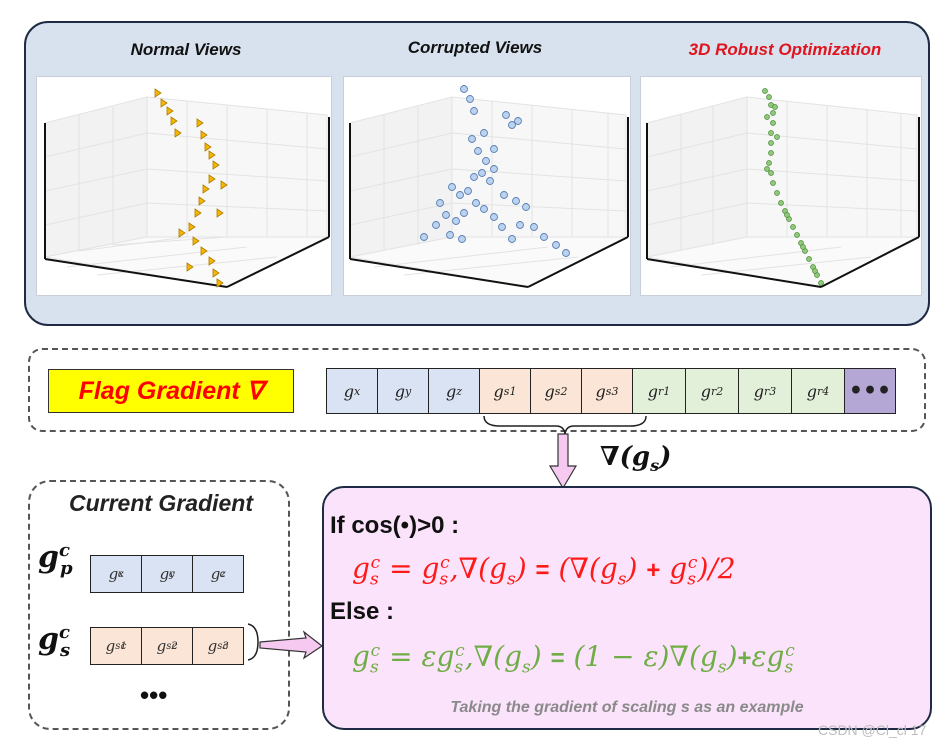  I want to click on current-cell-s-s1: g s1 c, so click(116, 646).